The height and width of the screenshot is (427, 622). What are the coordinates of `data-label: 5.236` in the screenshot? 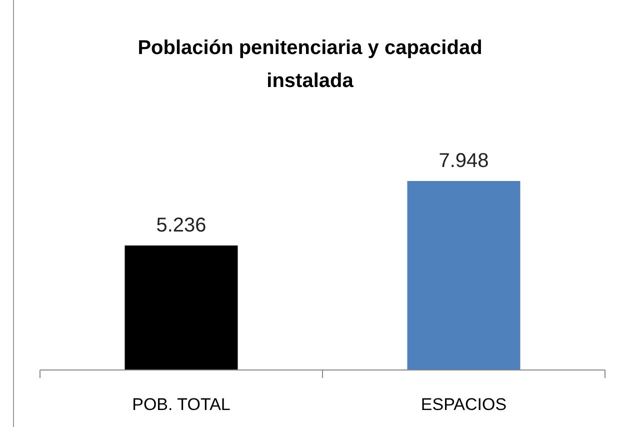 It's located at (181, 225).